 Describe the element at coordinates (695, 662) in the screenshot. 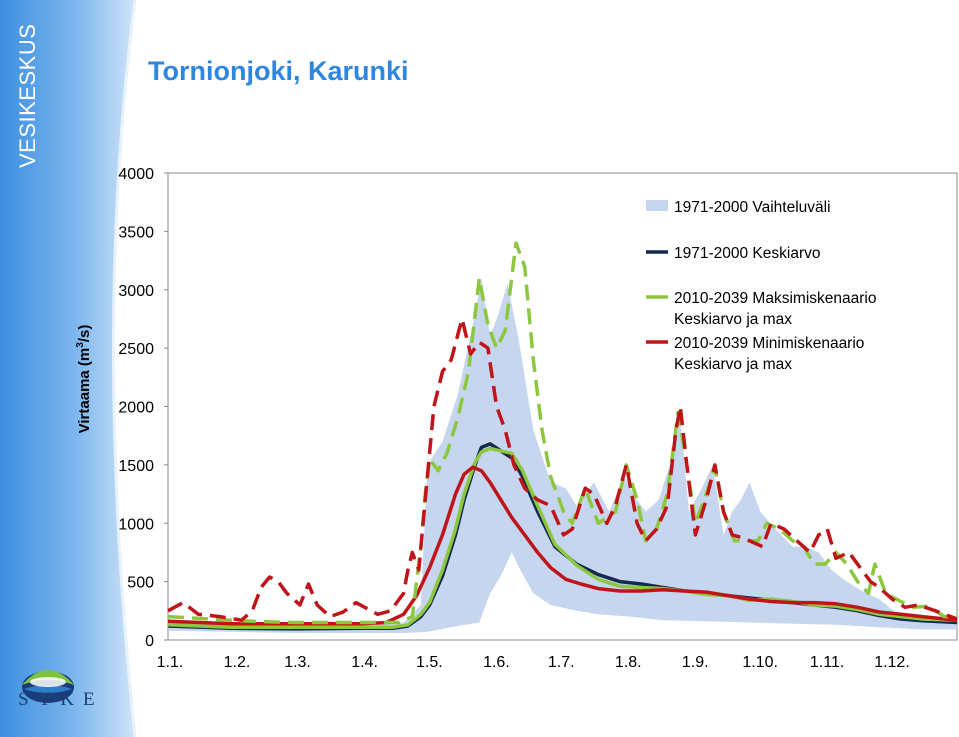

I see `x-tick-label-8: 1.9.` at that location.